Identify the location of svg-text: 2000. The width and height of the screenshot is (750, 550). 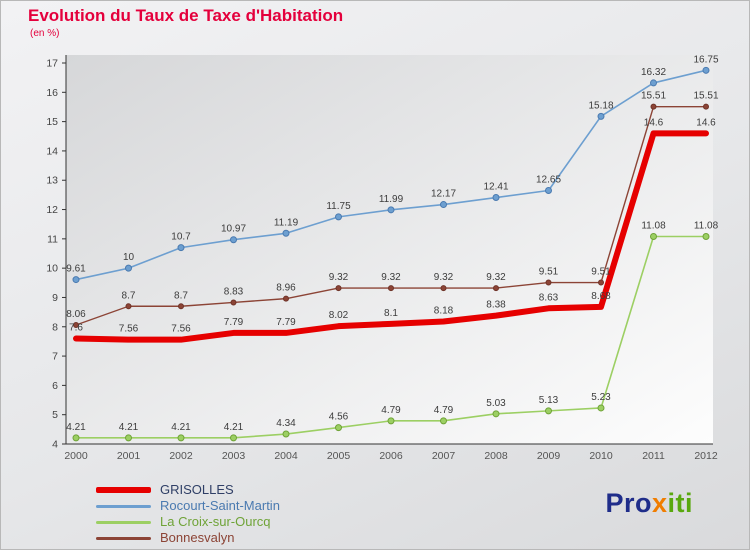
(76, 456).